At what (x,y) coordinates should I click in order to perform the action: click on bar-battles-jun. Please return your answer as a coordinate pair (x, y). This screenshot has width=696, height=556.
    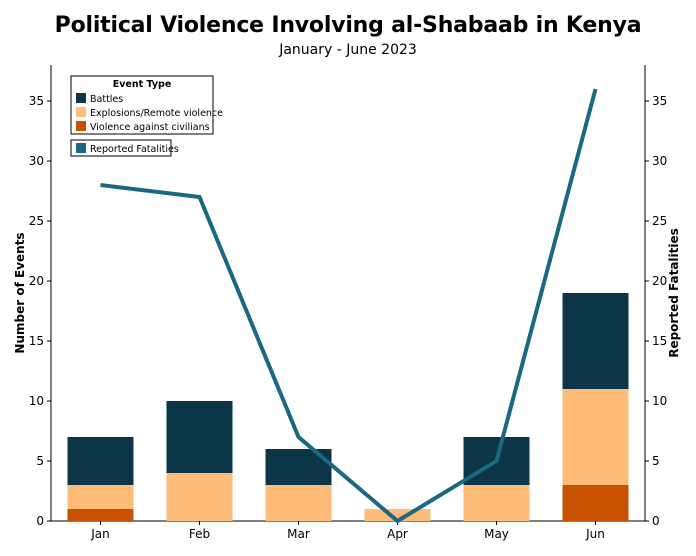
    Looking at the image, I should click on (595, 341).